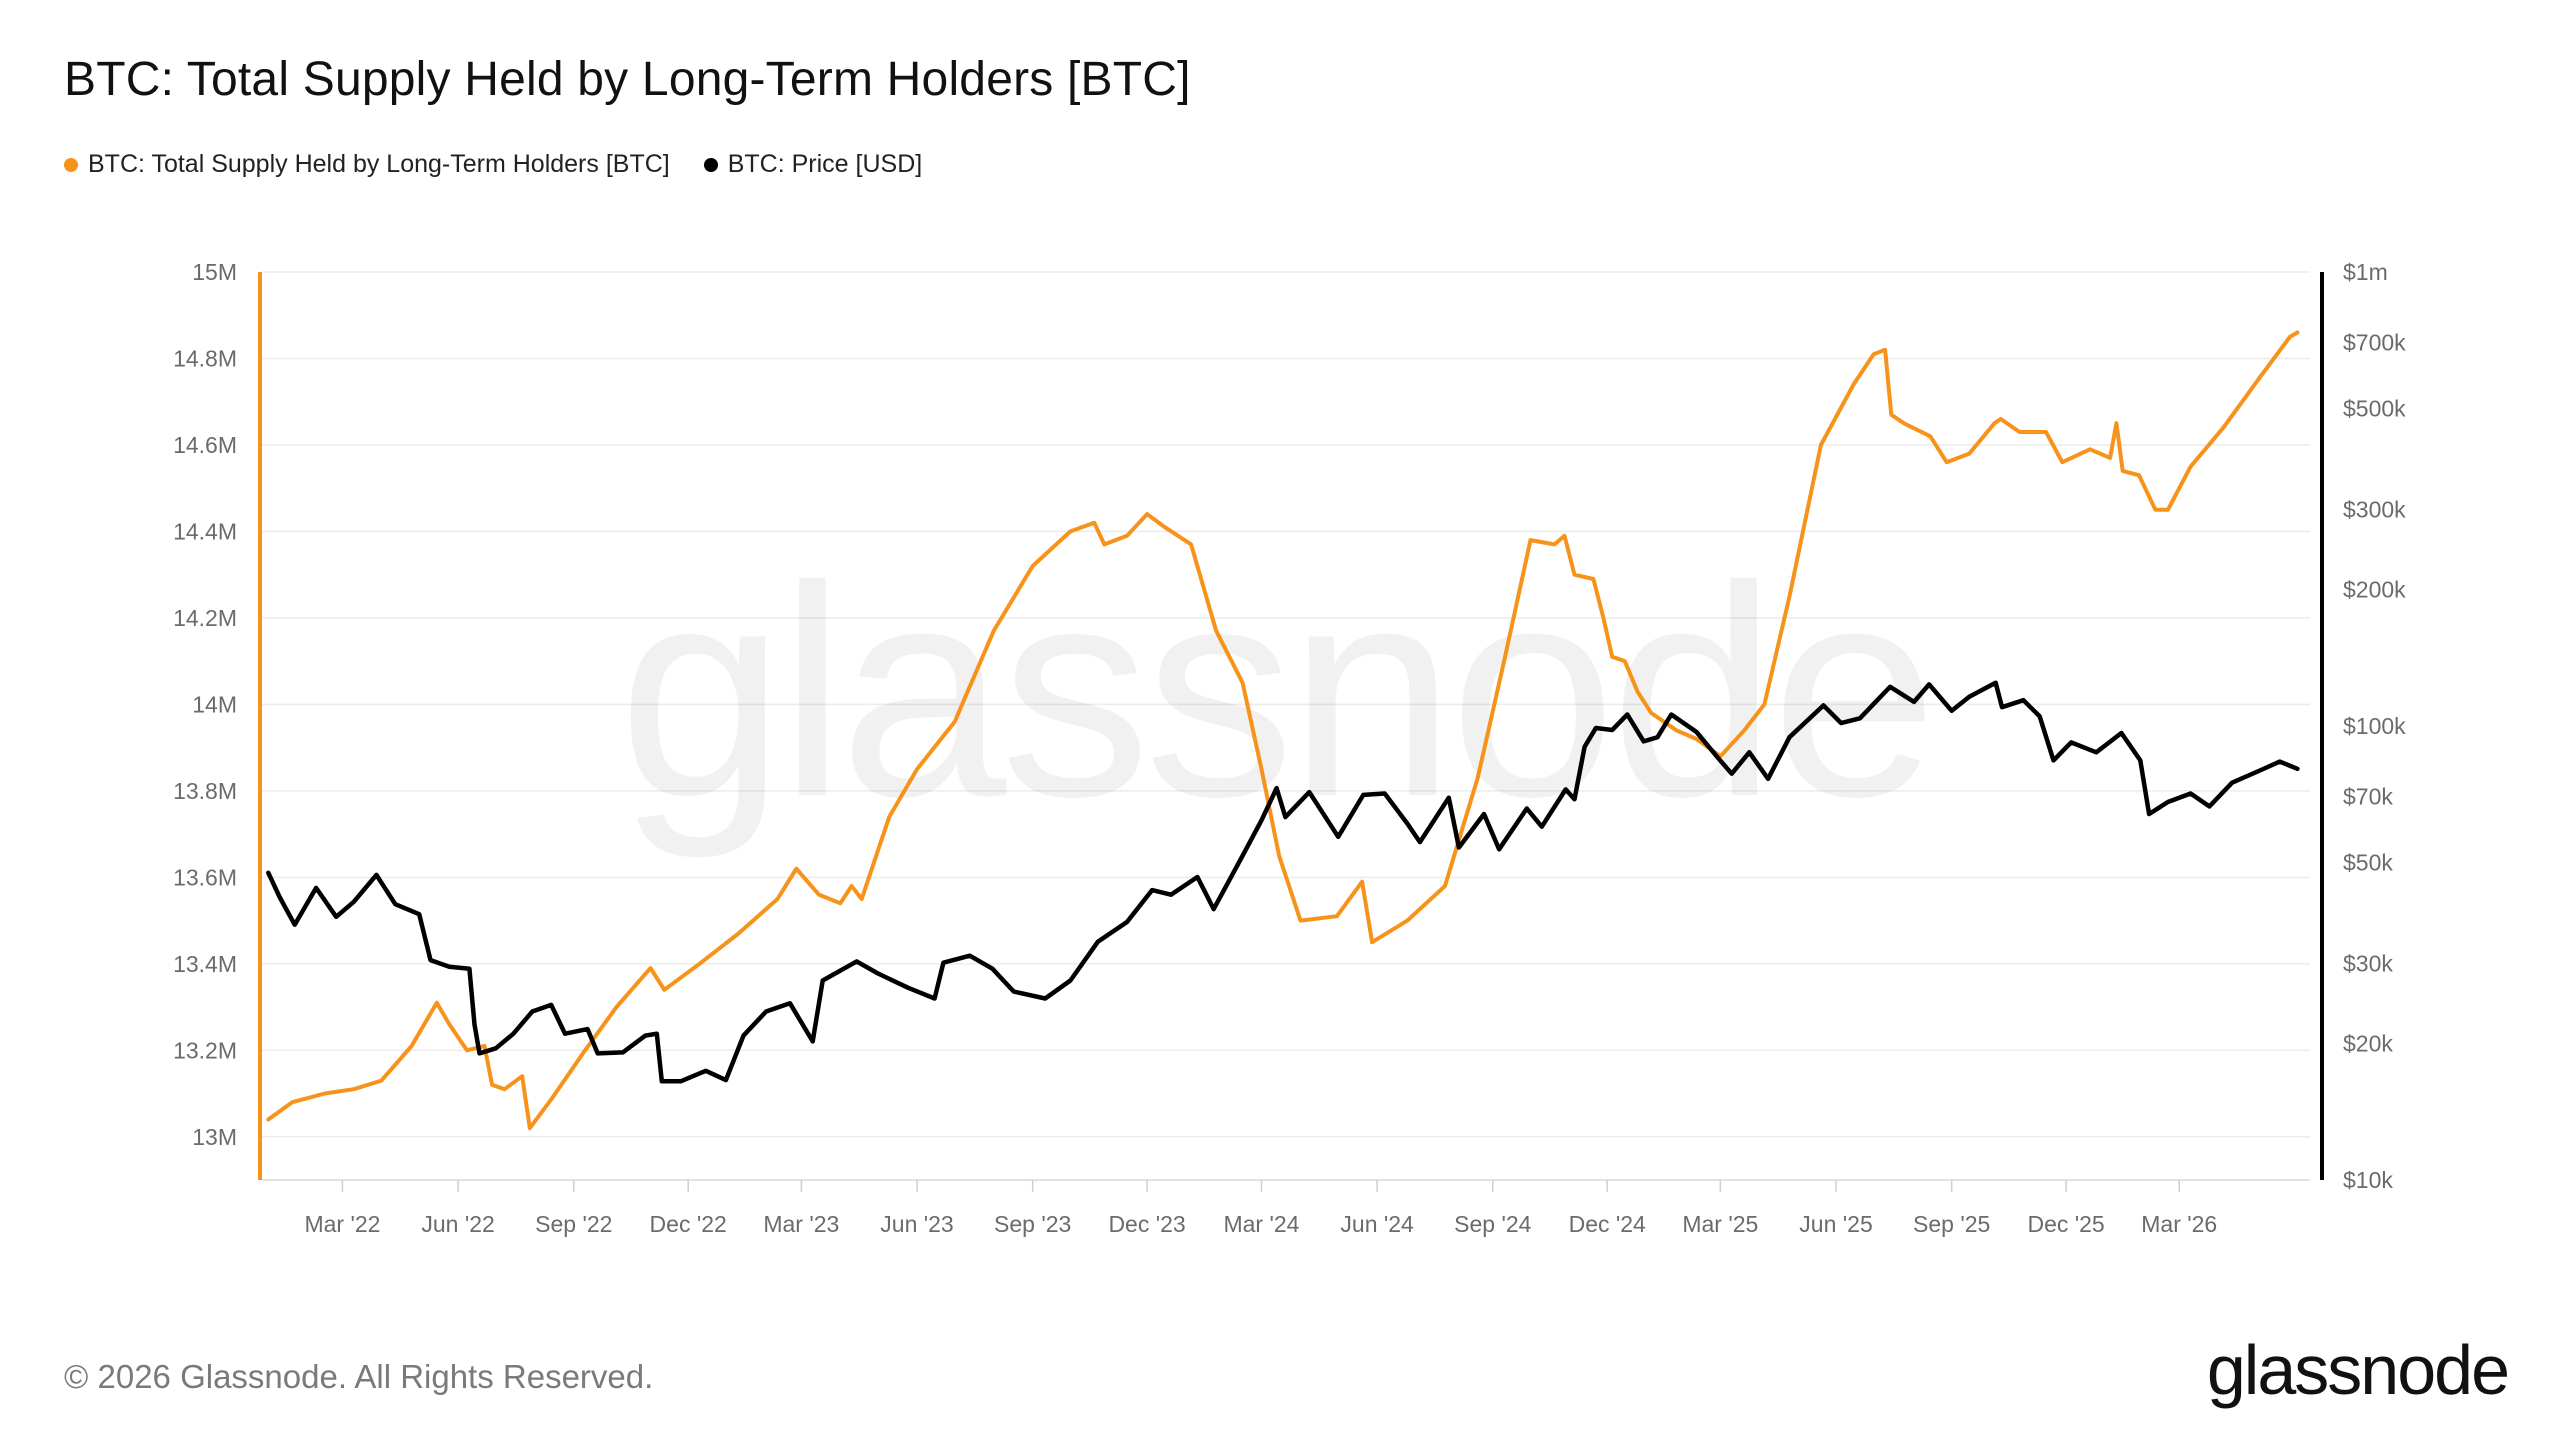  Describe the element at coordinates (825, 164) in the screenshot. I see `legend-label-price: BTC: Price [USD]` at that location.